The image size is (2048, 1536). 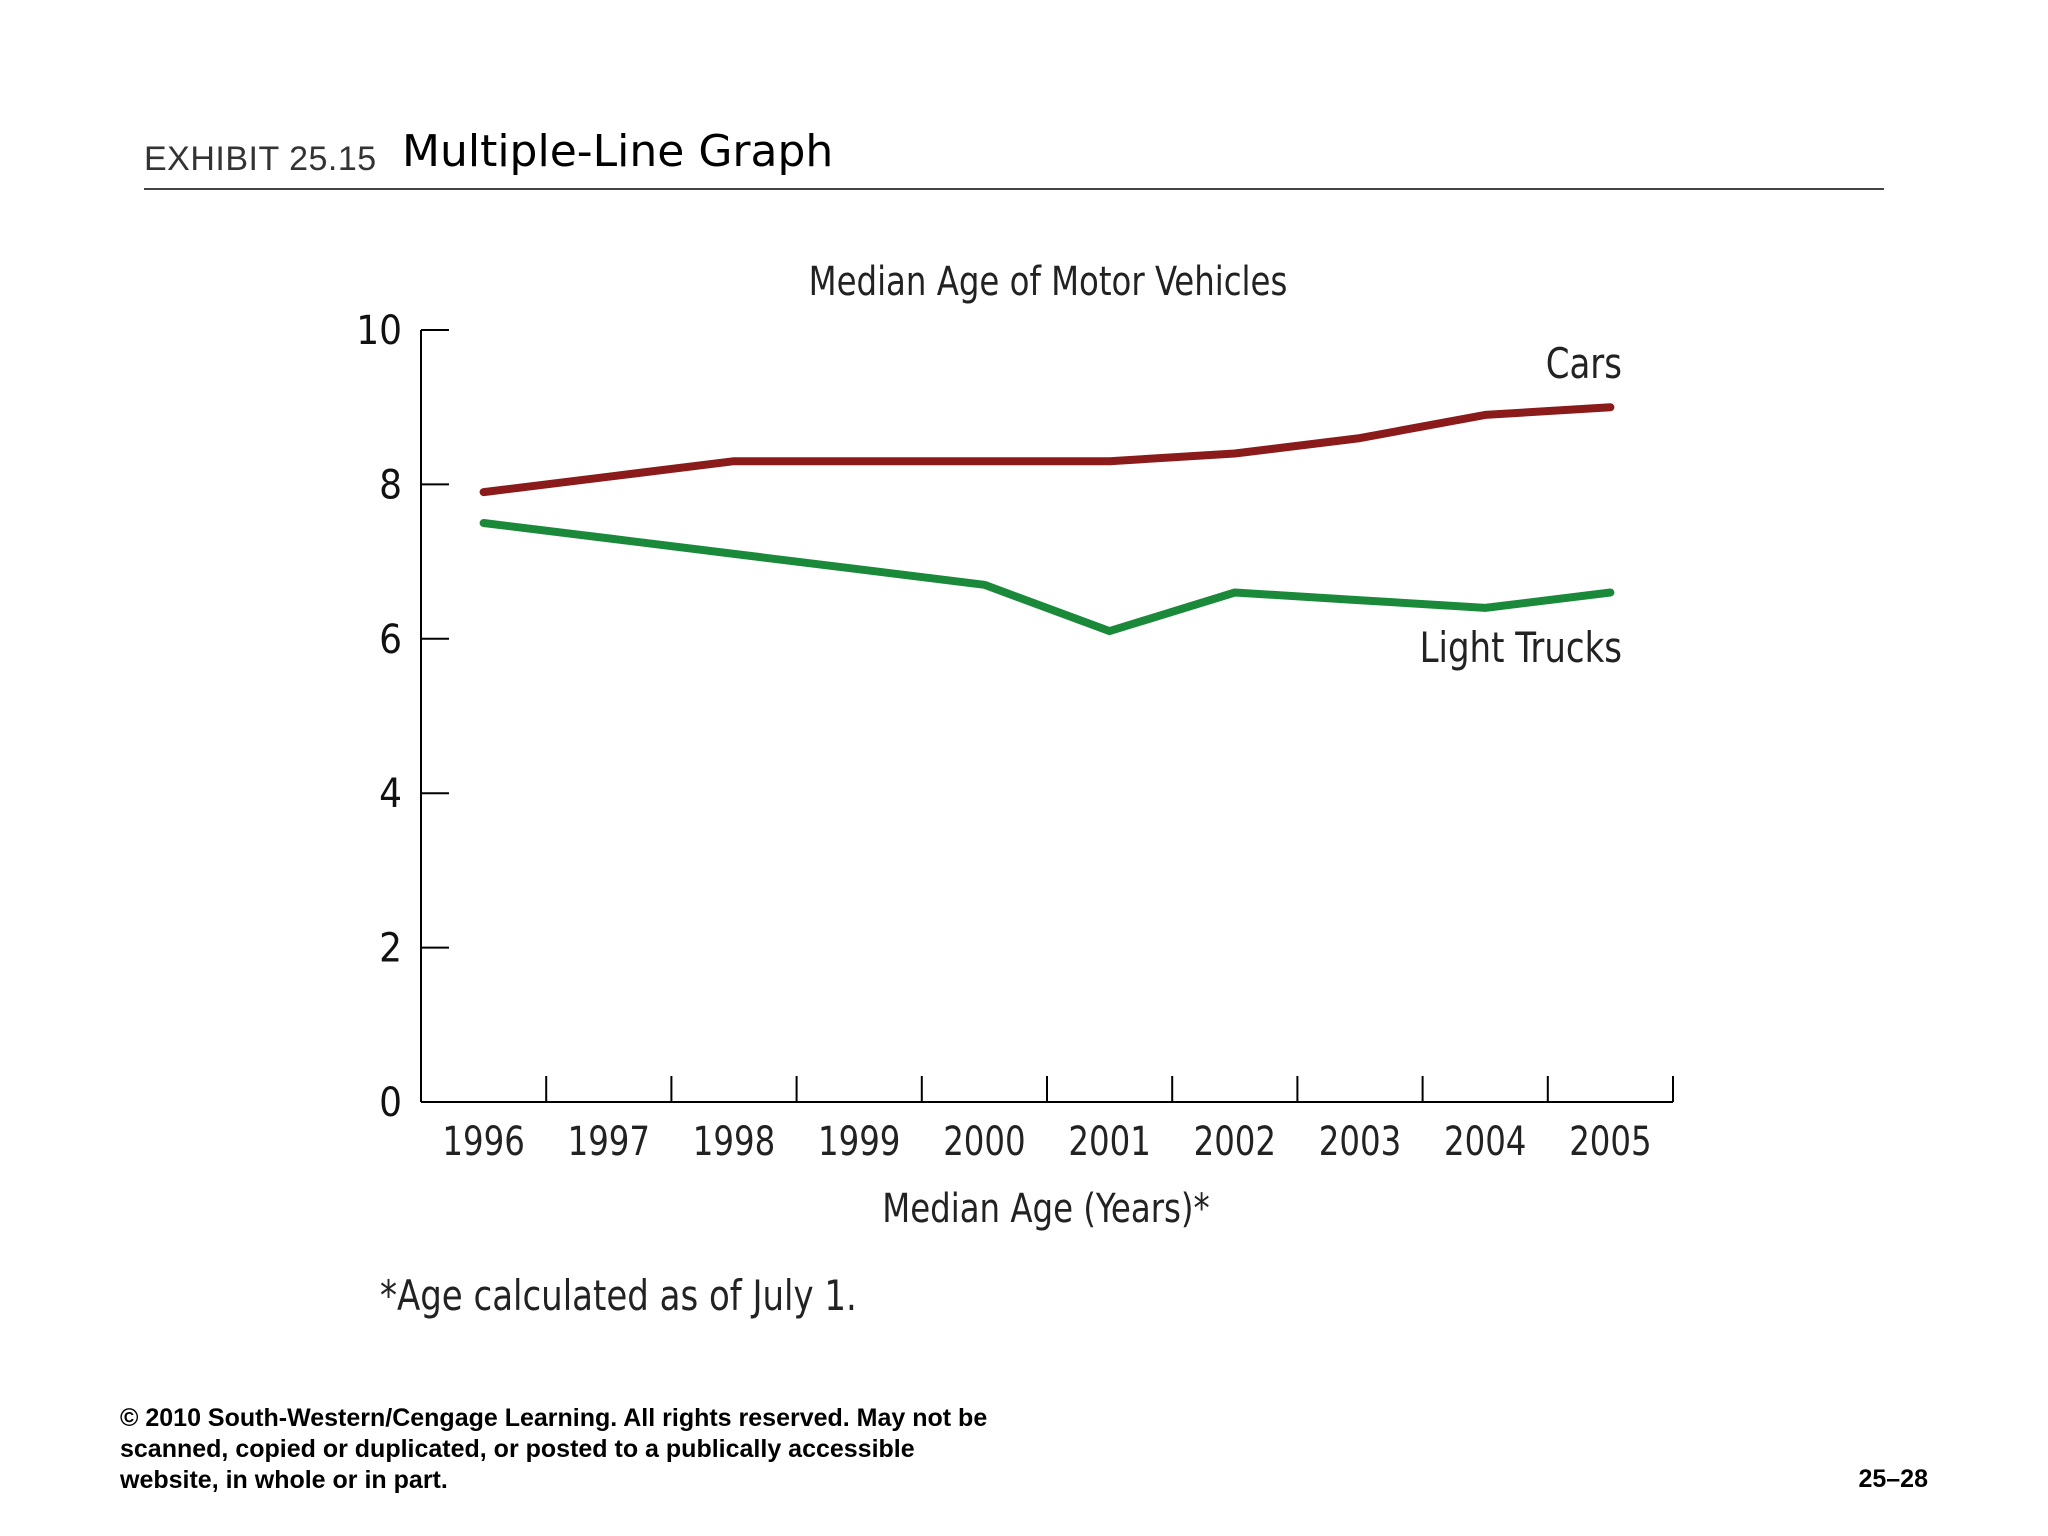 I want to click on x-tick-label-2004: 2004, so click(x=1485, y=1141).